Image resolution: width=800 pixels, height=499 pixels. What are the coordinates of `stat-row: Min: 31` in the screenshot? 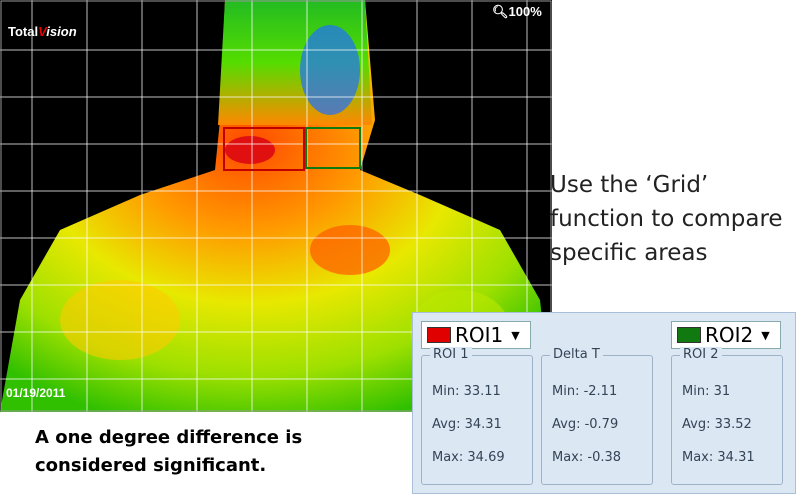 It's located at (706, 391).